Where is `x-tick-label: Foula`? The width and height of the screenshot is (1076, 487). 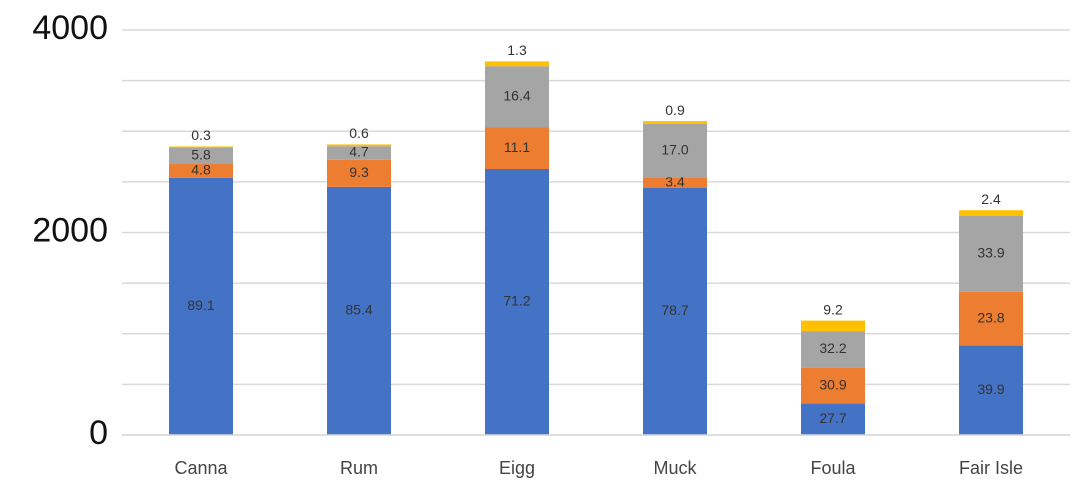
x-tick-label: Foula is located at coordinates (833, 468).